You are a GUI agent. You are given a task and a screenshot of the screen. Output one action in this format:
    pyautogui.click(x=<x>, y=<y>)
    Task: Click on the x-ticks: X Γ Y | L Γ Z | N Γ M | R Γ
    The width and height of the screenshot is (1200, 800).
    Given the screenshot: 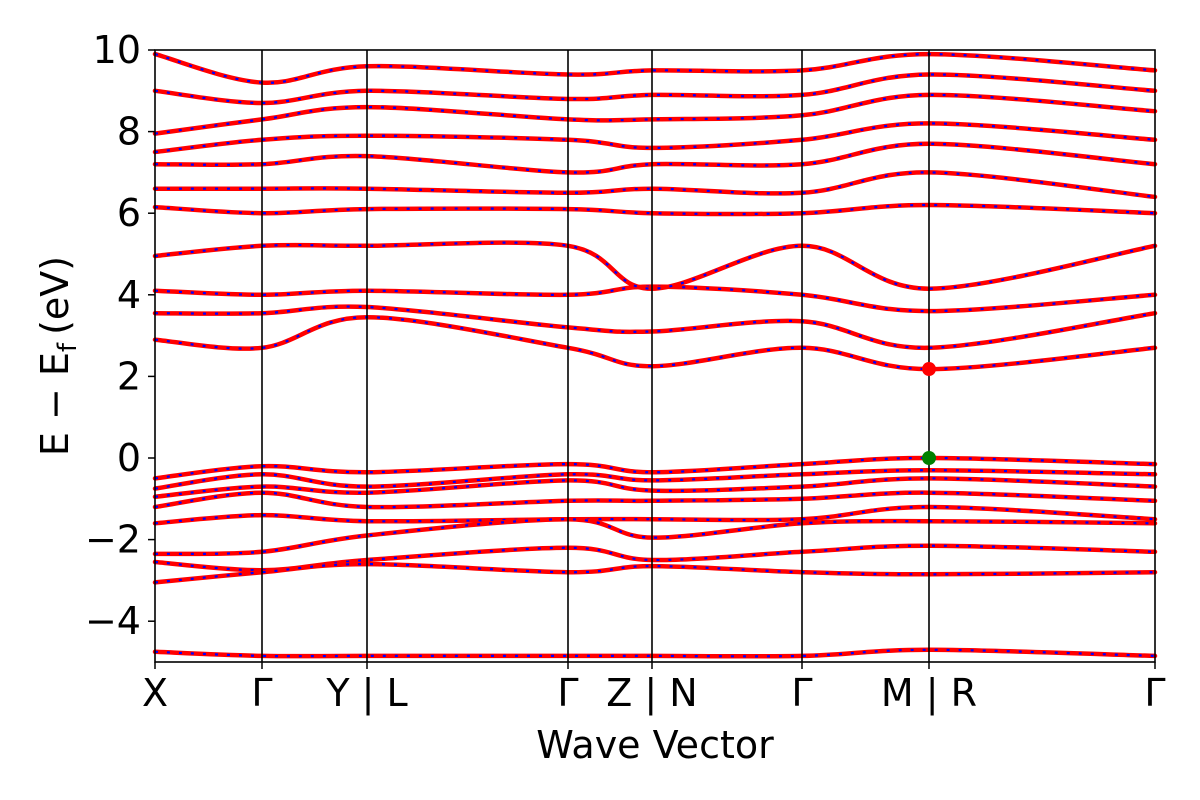 What is the action you would take?
    pyautogui.click(x=654, y=689)
    